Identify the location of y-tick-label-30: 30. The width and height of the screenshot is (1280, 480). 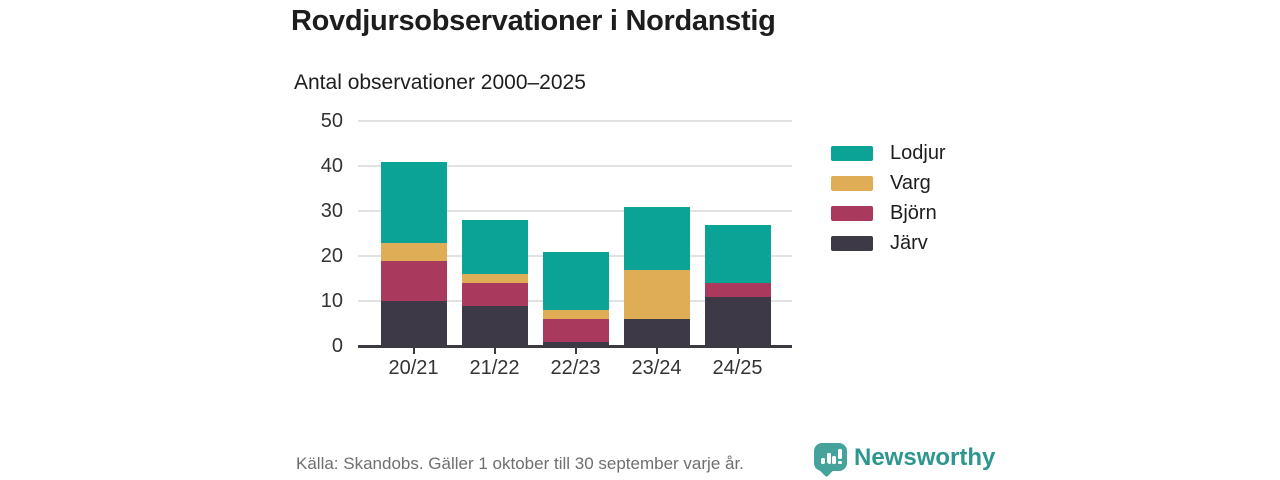
(331, 211).